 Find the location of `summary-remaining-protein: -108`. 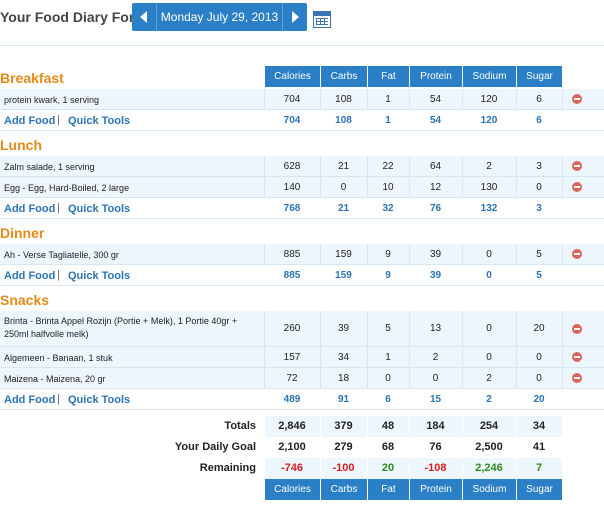

summary-remaining-protein: -108 is located at coordinates (435, 468).